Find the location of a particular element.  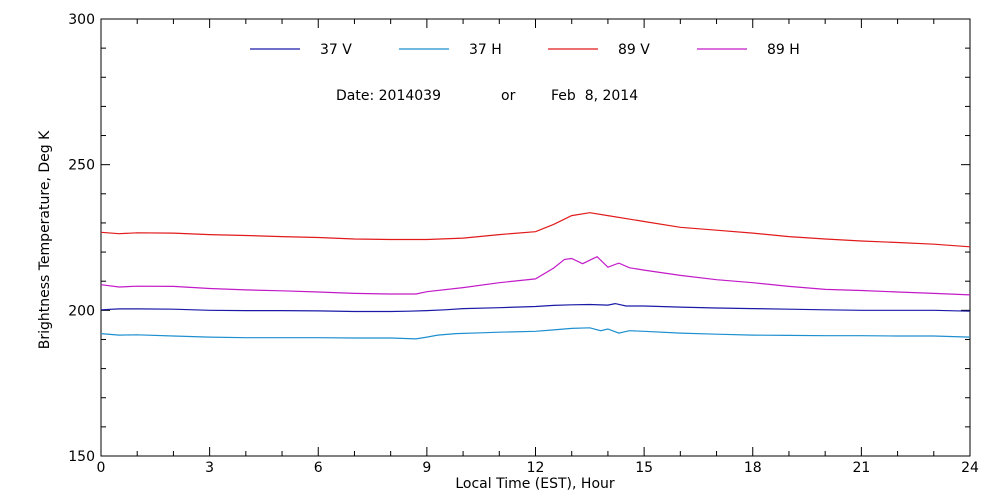

y-axis-title: Brightness Temperature, Deg K is located at coordinates (45, 239).